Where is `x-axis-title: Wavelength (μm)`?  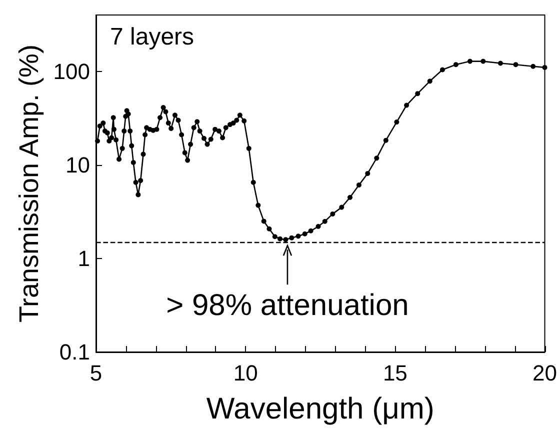
x-axis-title: Wavelength (μm) is located at coordinates (320, 409).